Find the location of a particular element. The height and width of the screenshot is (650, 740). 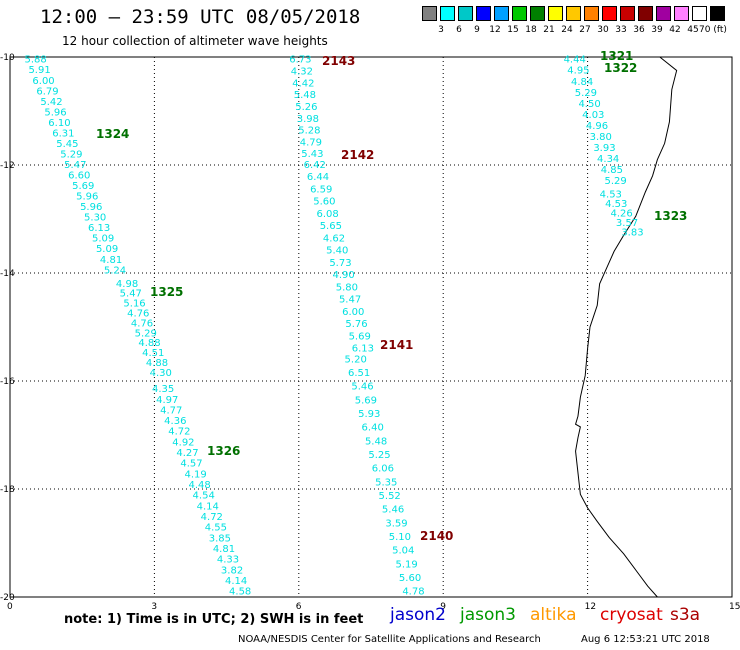

swh-value: 5.09 is located at coordinates (103, 239).